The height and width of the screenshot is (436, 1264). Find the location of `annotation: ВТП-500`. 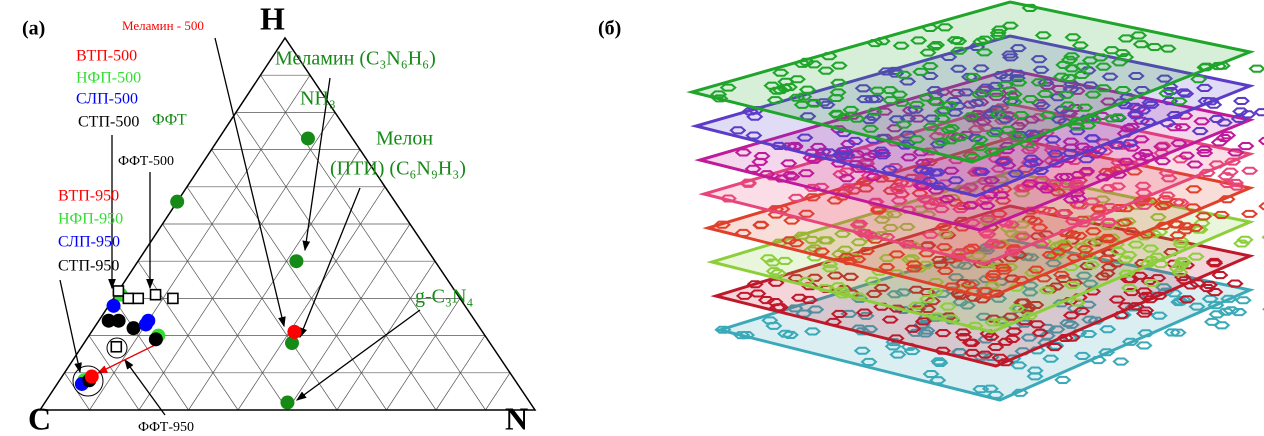

annotation: ВТП-500 is located at coordinates (106, 56).